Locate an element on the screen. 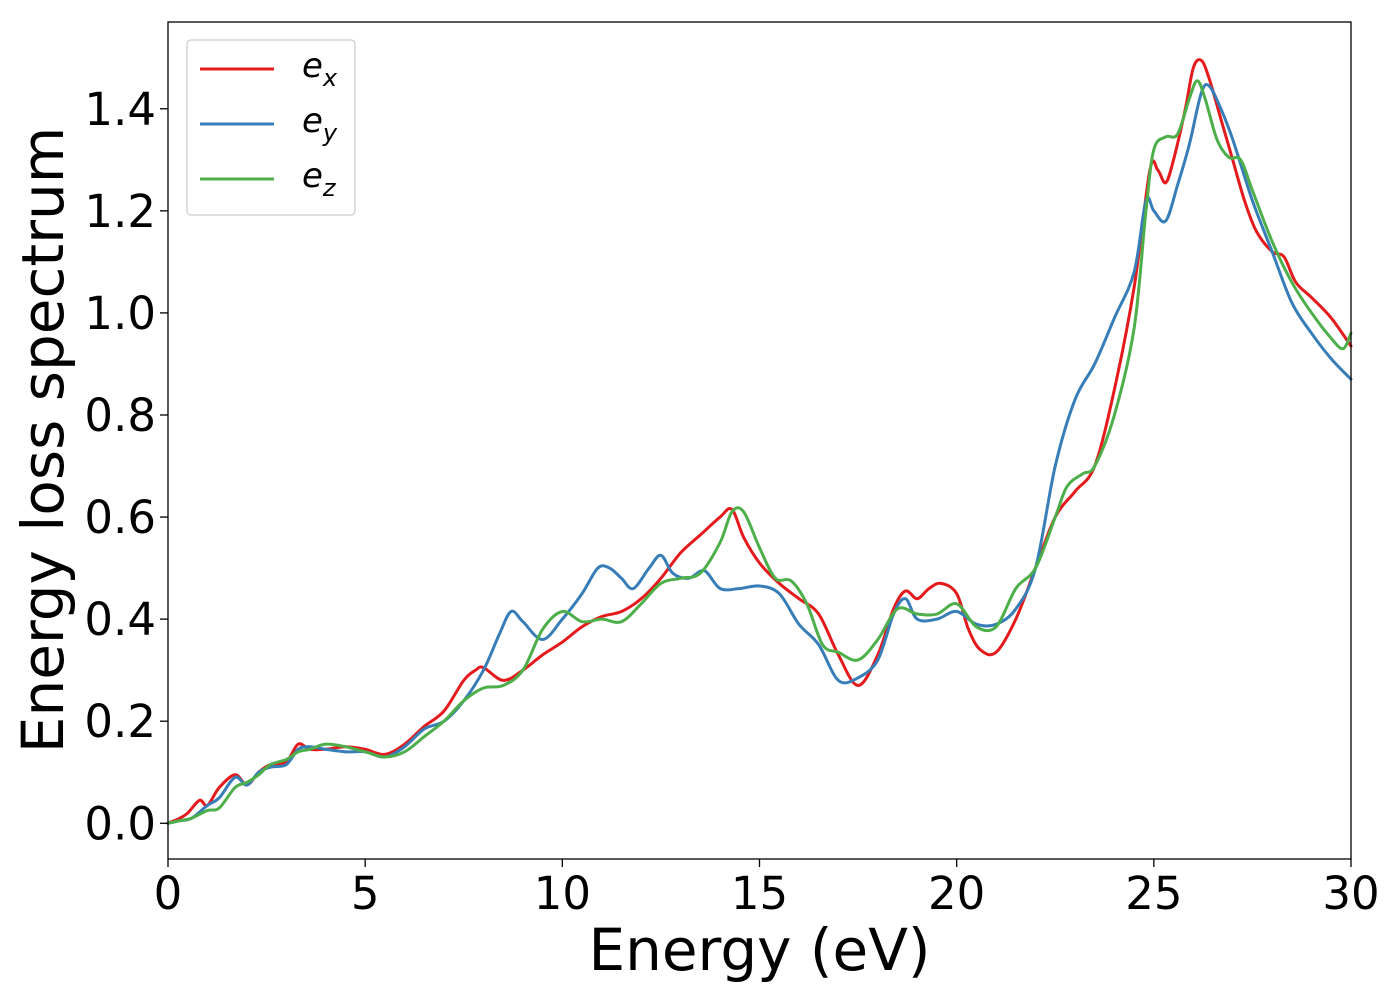  y-tick-label: 1.0 is located at coordinates (120, 313).